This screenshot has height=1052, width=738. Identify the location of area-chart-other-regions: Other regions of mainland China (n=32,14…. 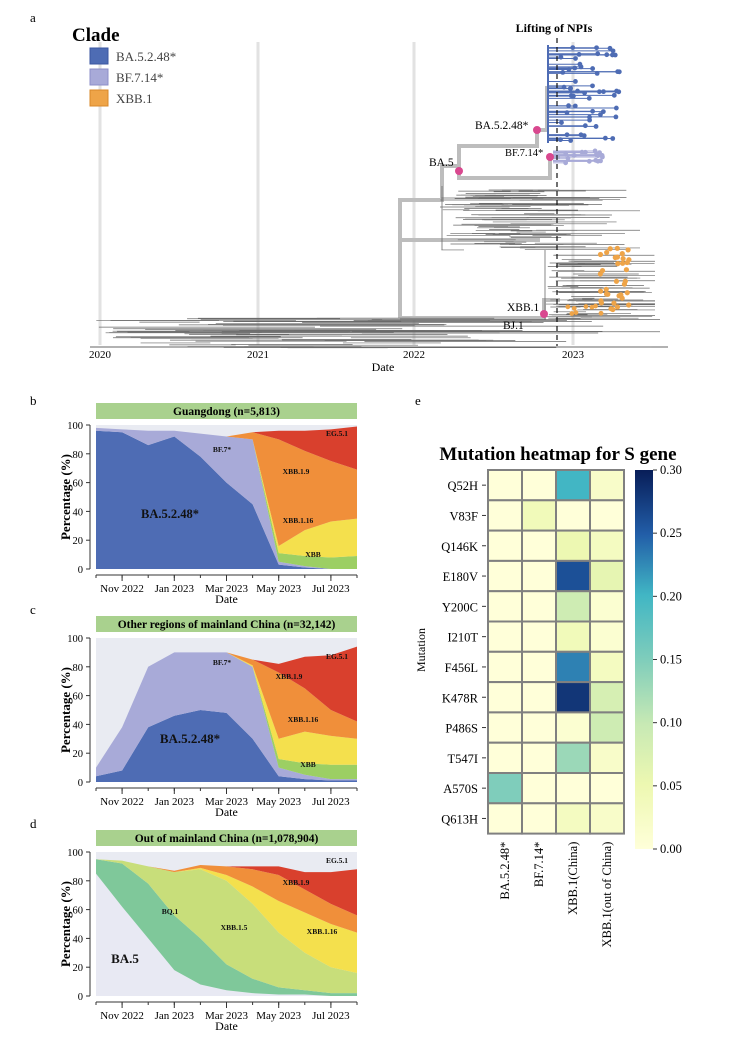
(208, 717).